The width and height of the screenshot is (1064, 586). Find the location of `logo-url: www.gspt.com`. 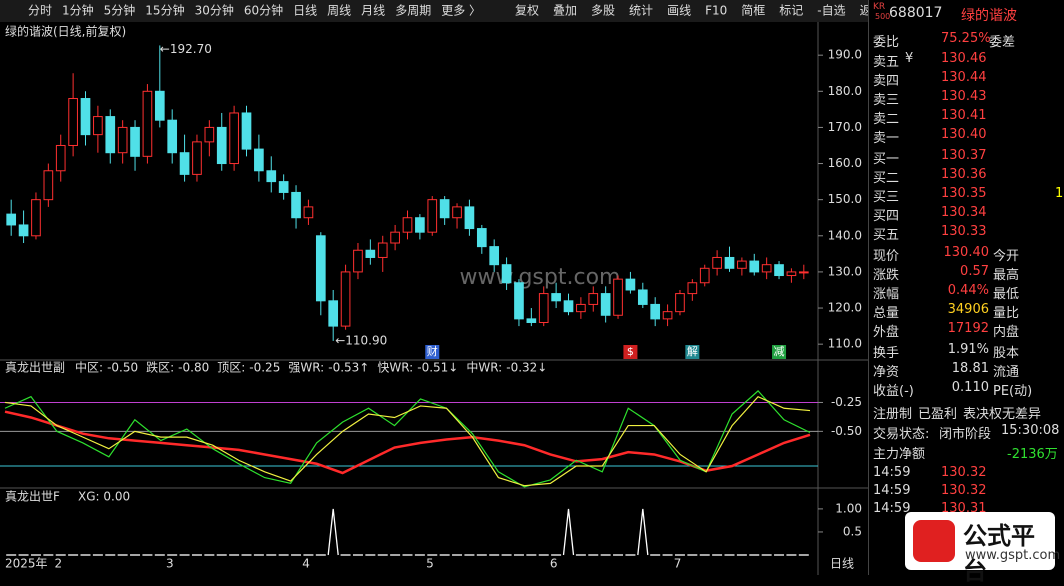

logo-url: www.gspt.com is located at coordinates (1013, 555).